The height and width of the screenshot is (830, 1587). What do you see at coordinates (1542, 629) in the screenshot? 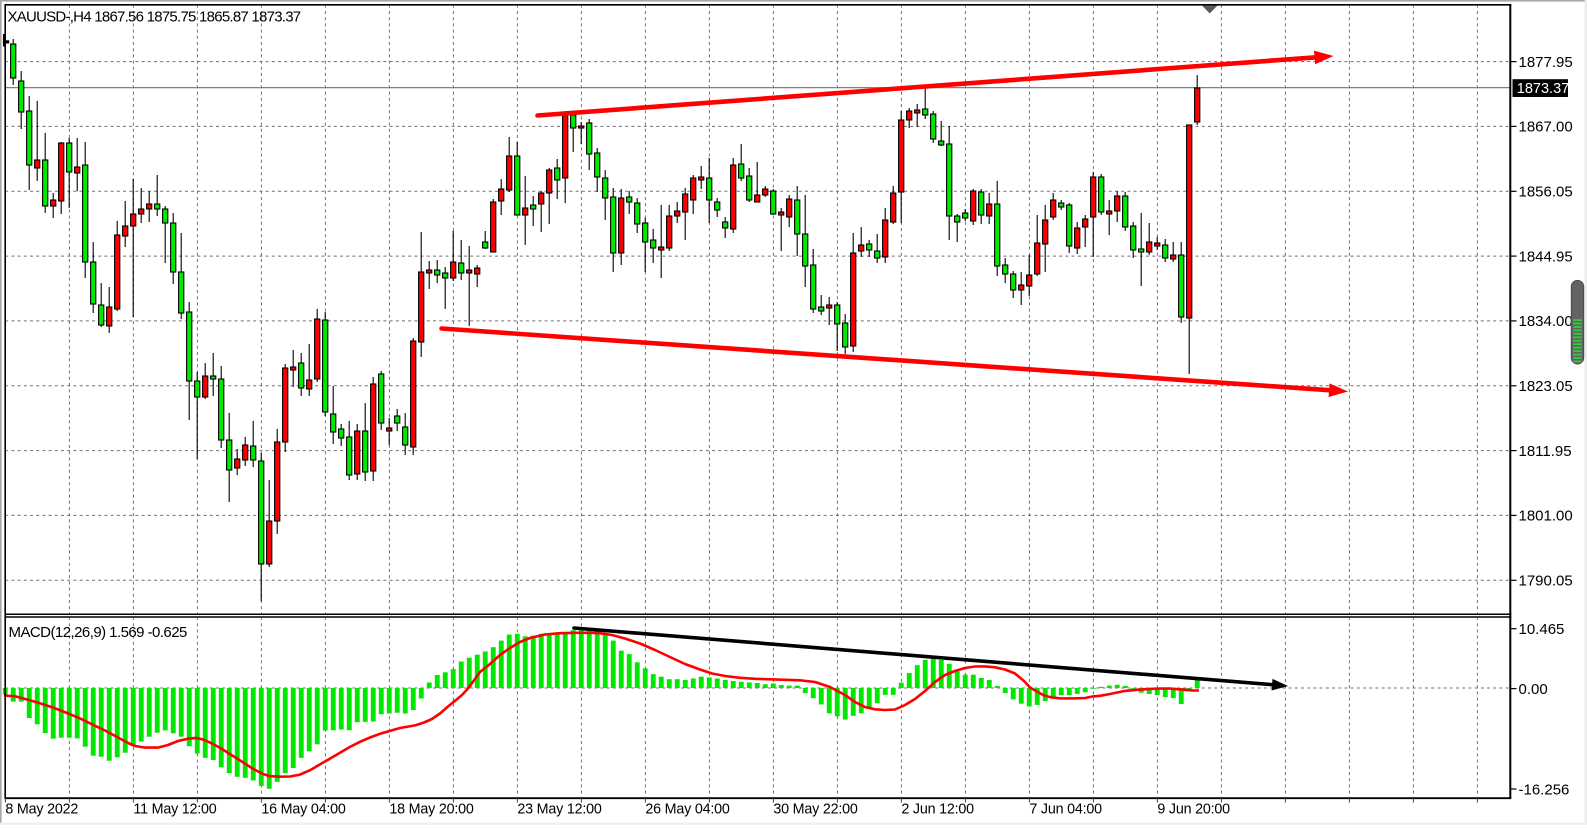
I see `svg-text: 10.465` at bounding box center [1542, 629].